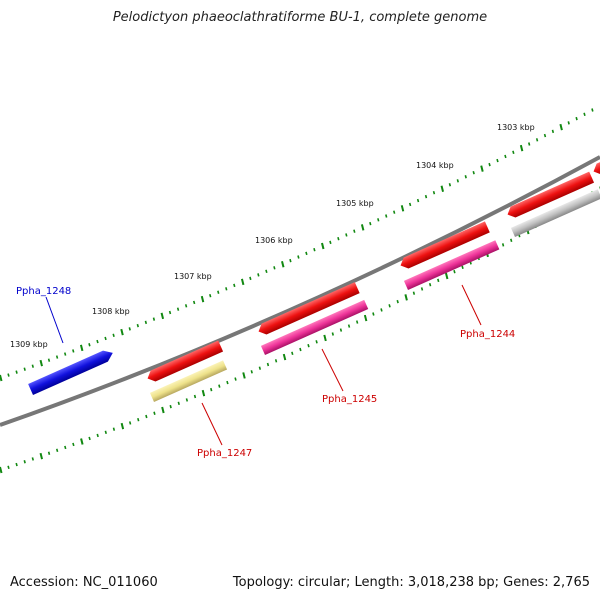 This screenshot has height=600, width=600. Describe the element at coordinates (349, 399) in the screenshot. I see `gene-label-ppha-1245: Ppha_1245` at that location.